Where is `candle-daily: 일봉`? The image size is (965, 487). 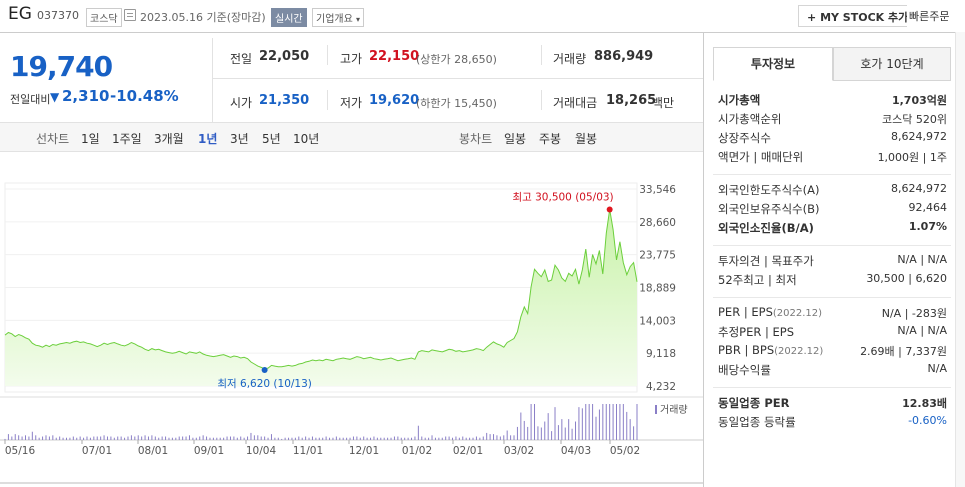 candle-daily: 일봉 is located at coordinates (515, 139).